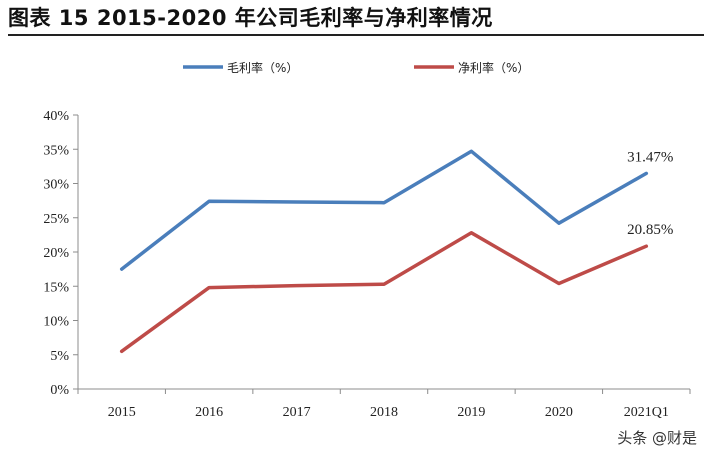 Image resolution: width=711 pixels, height=456 pixels. What do you see at coordinates (471, 412) in the screenshot?
I see `x-tick-label: 2019` at bounding box center [471, 412].